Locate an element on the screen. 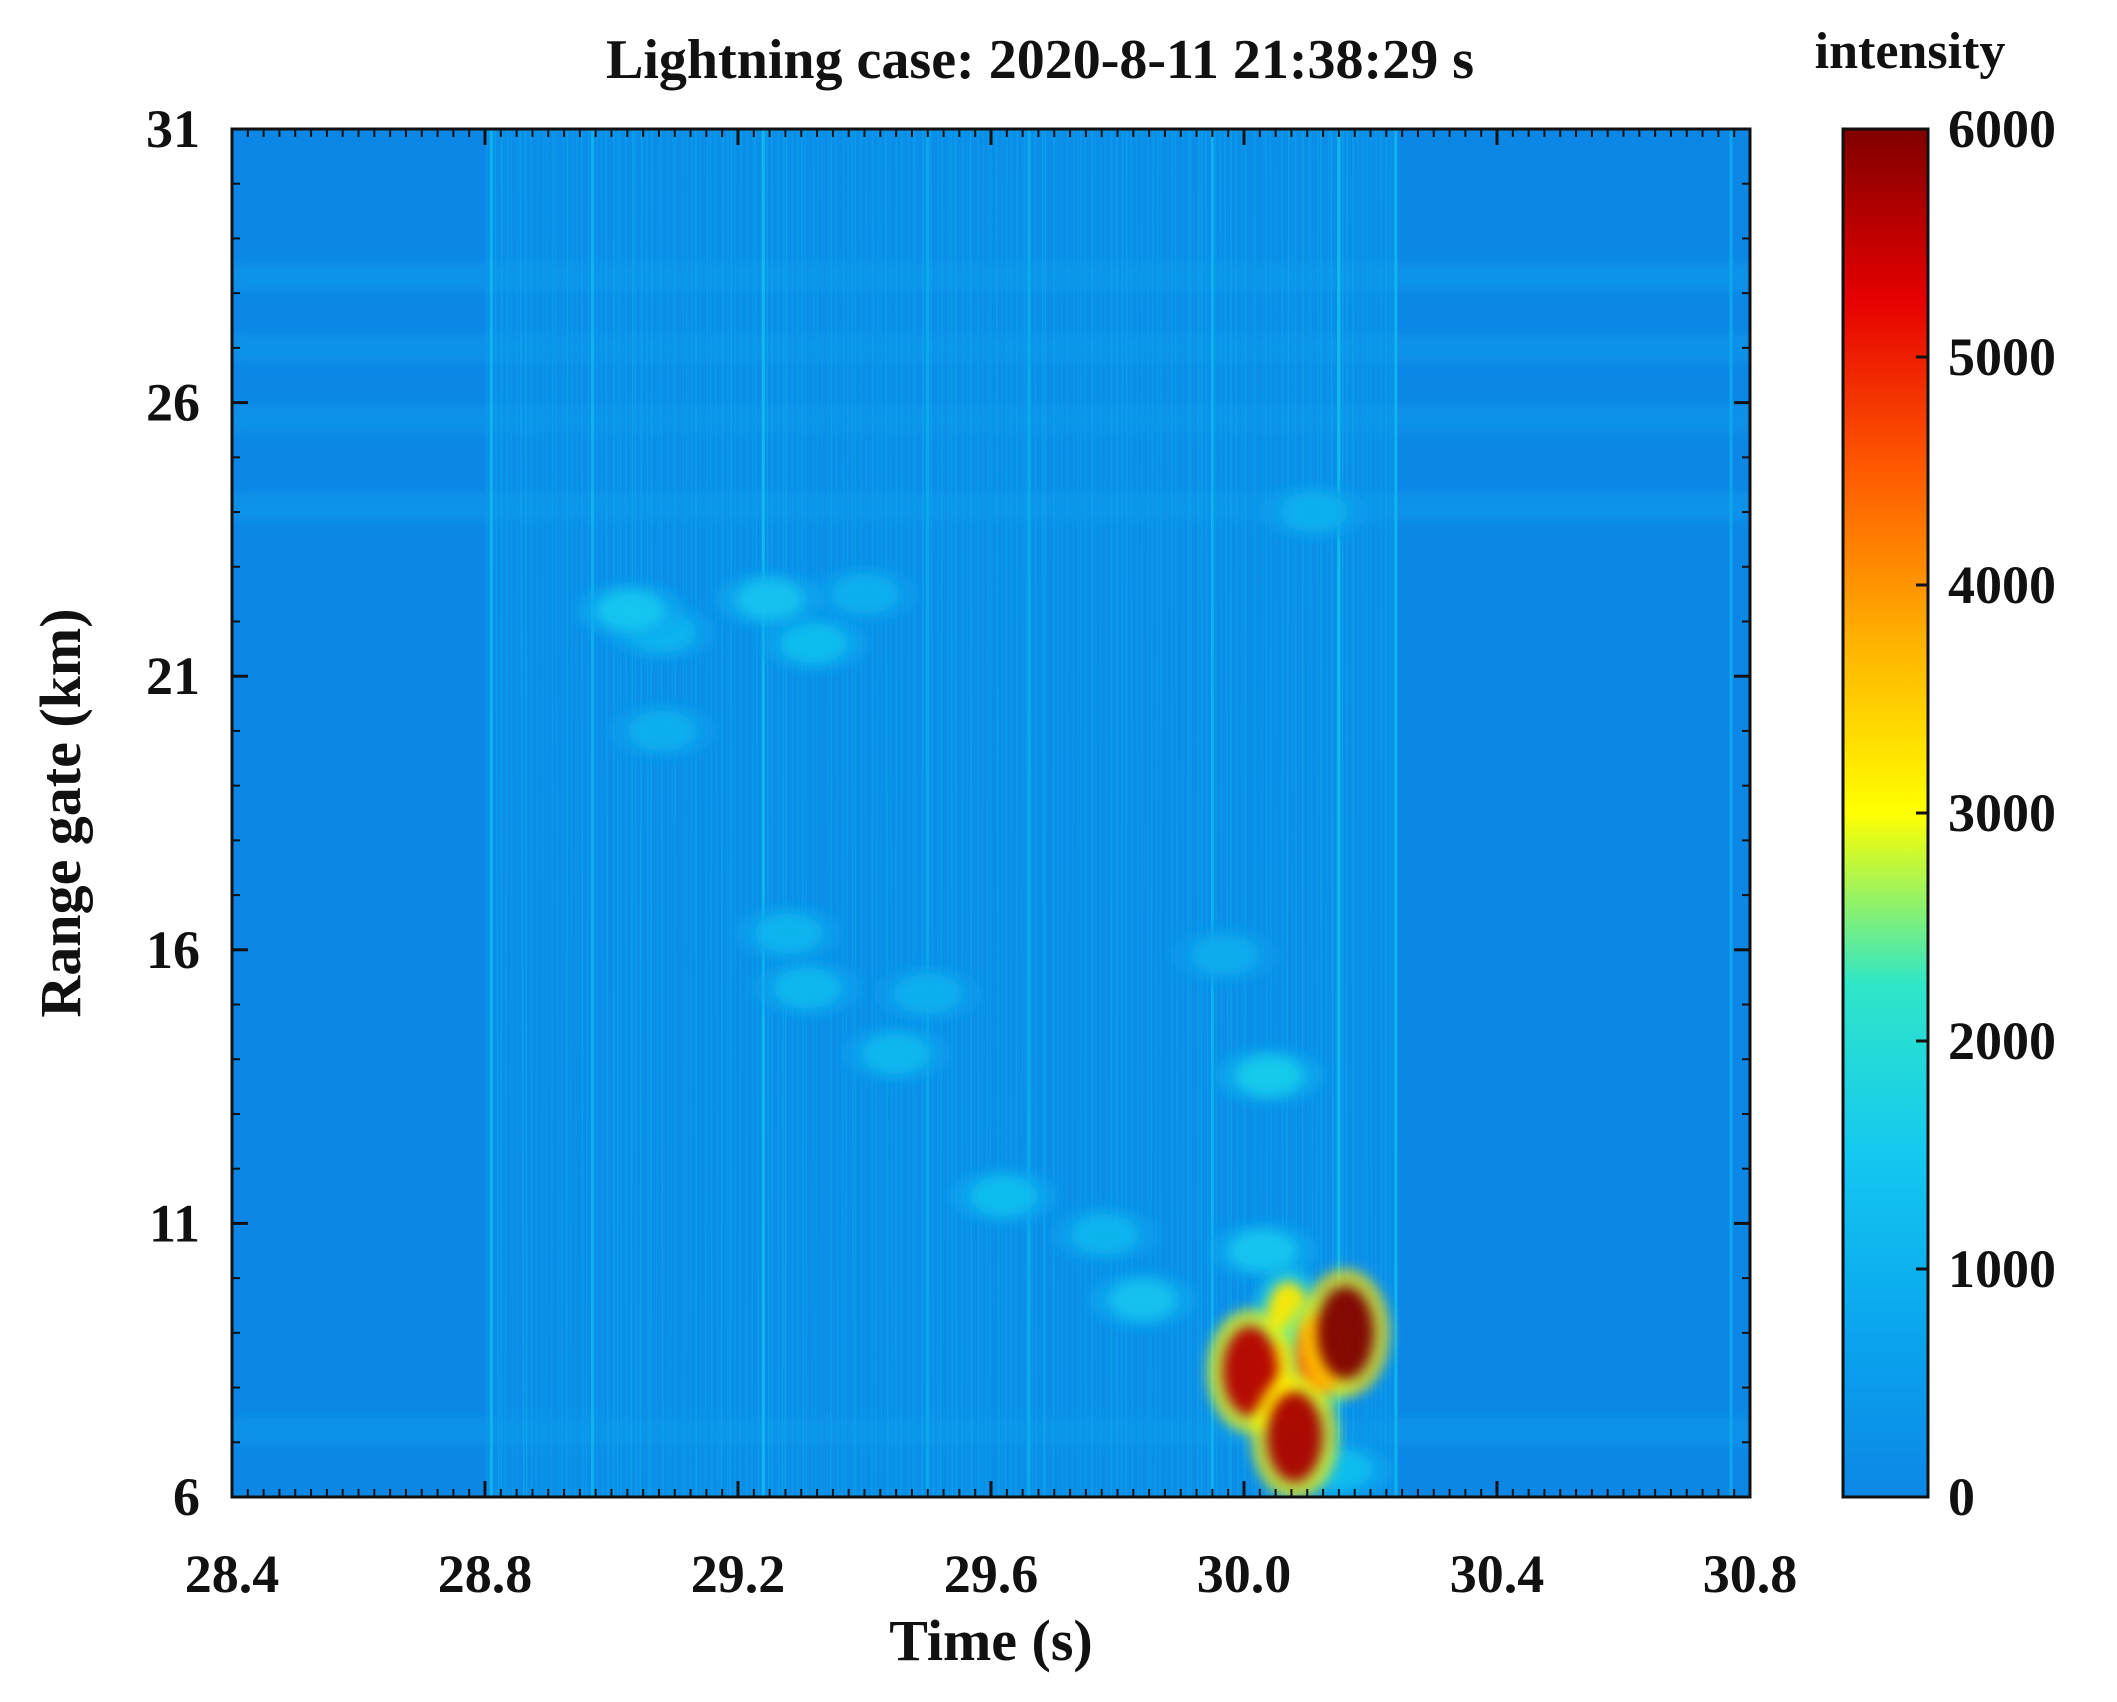 Image resolution: width=2117 pixels, height=1702 pixels. range-band is located at coordinates (991, 1431).